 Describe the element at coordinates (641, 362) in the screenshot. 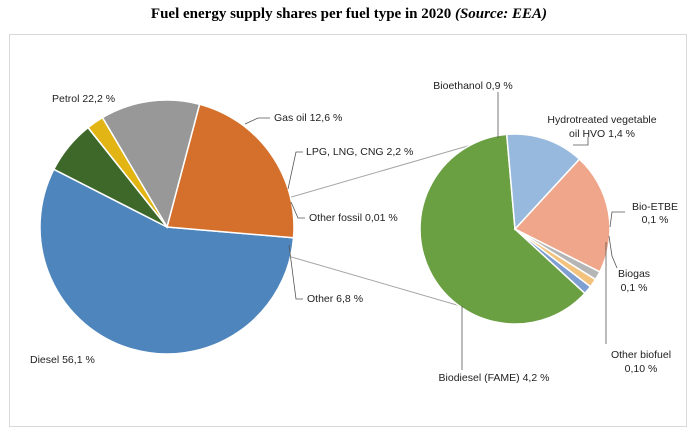

I see `label-other-biofuel: Other biofuel 0,10 %` at that location.